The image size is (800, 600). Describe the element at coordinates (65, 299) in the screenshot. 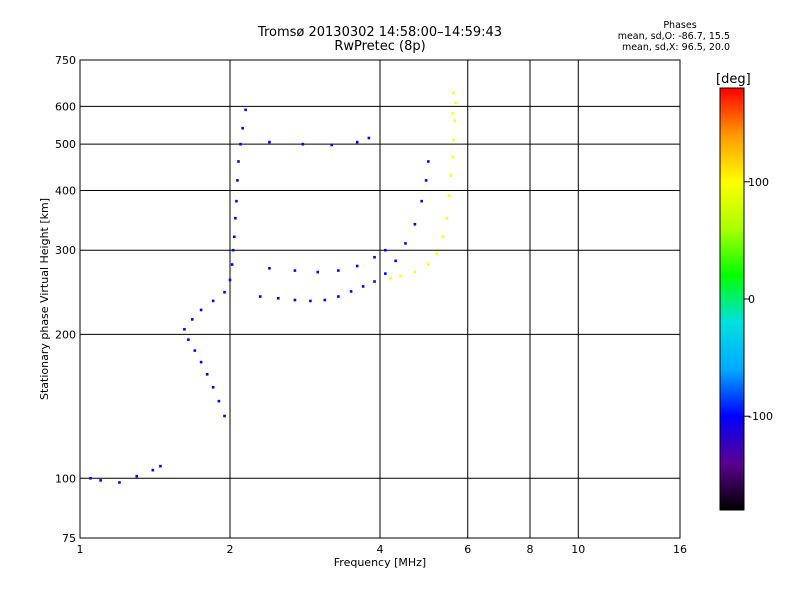

I see `y-axis-ticks: 750 600 500 400 300 200 100 75` at that location.